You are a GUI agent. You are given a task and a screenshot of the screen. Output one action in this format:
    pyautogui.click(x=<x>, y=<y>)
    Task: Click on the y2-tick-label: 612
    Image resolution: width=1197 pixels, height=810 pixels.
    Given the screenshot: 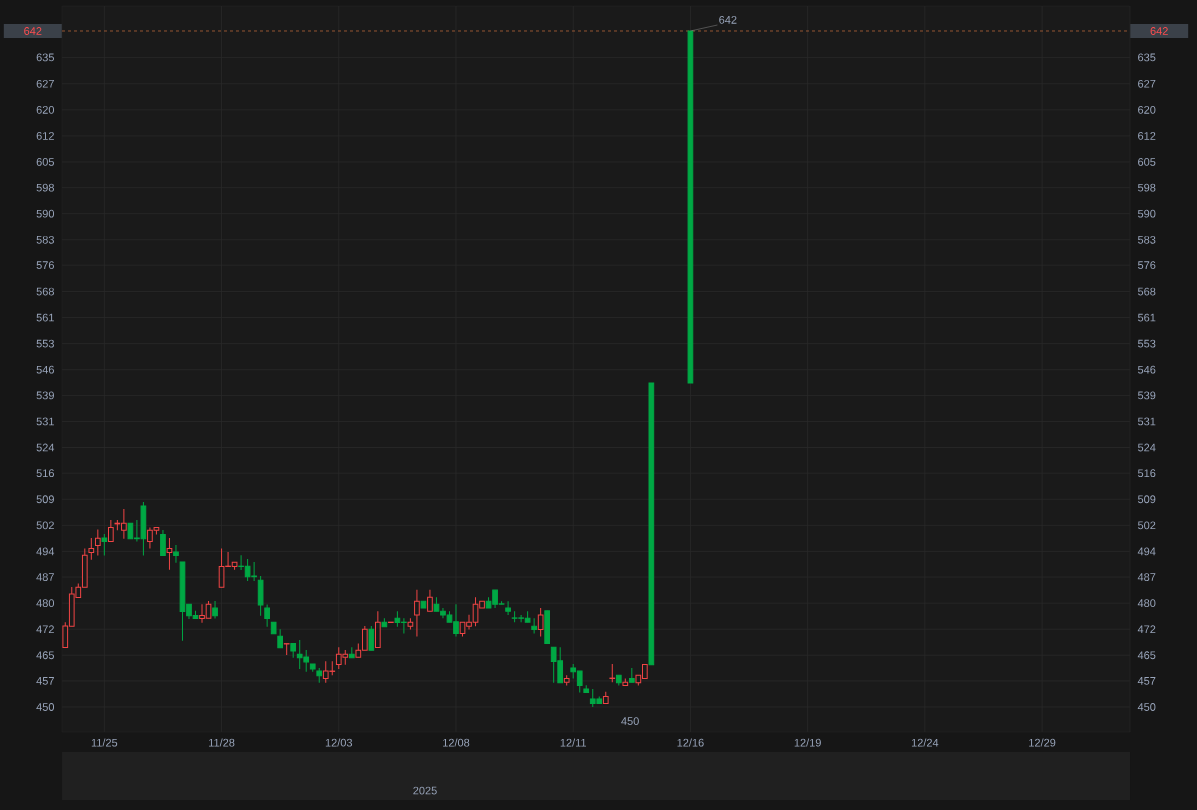 What is the action you would take?
    pyautogui.click(x=1147, y=136)
    